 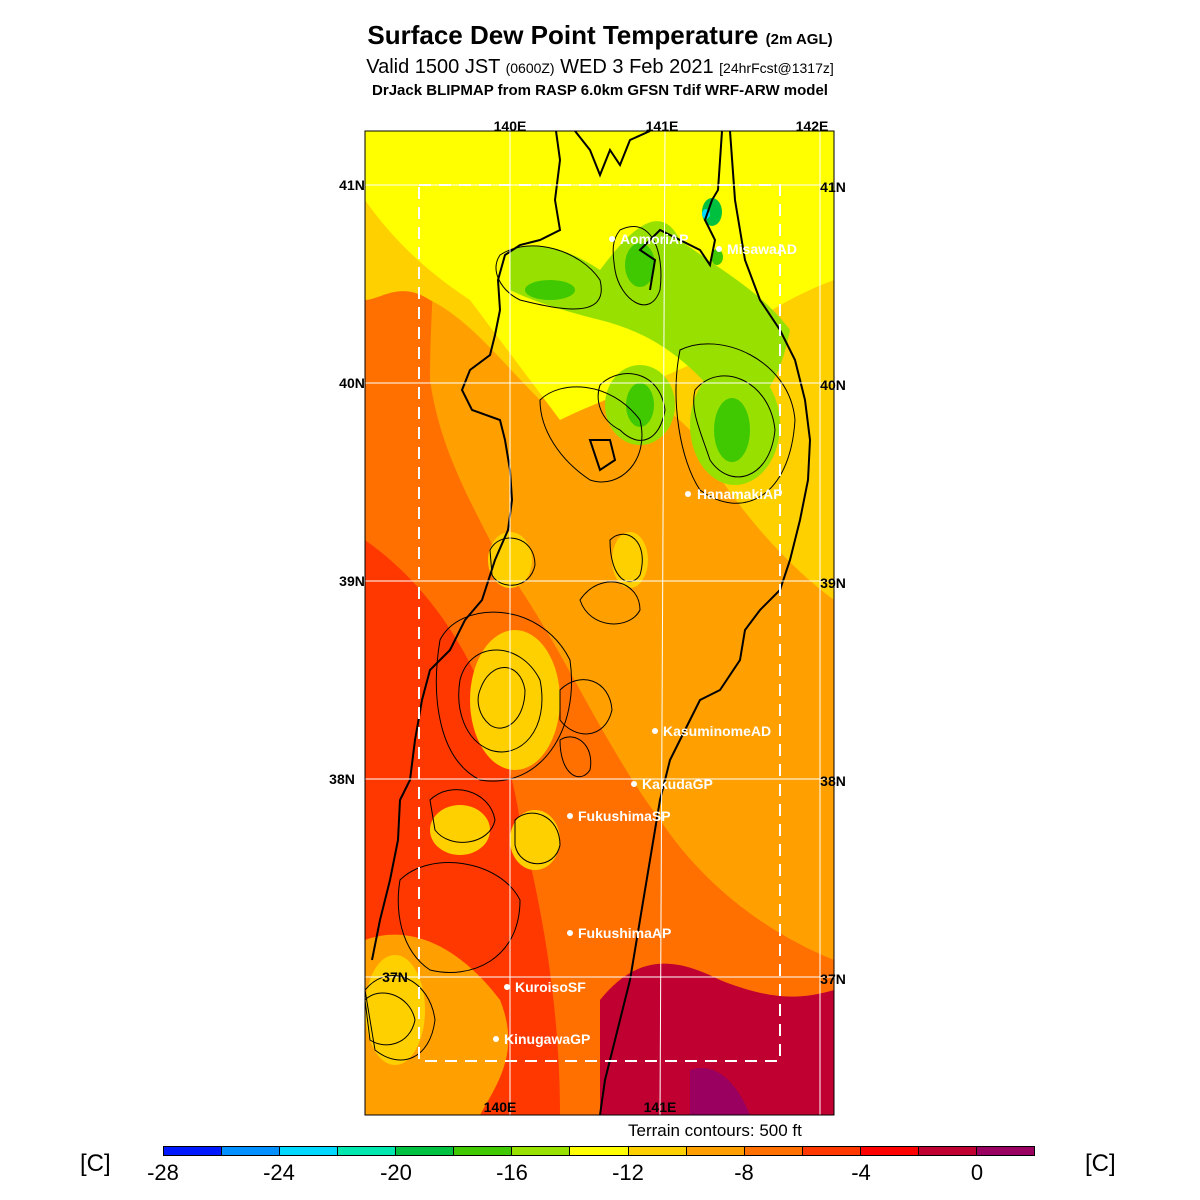 I want to click on colorbar-label: -8, so click(x=744, y=1172).